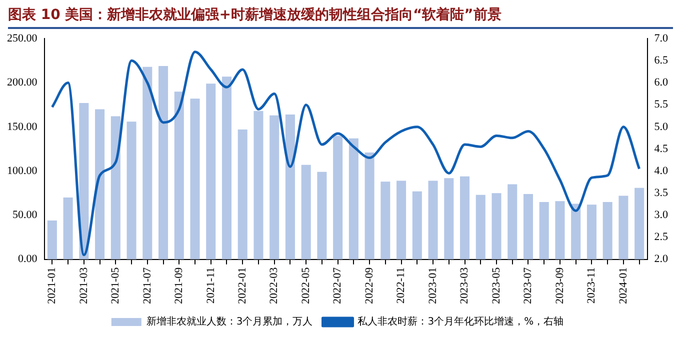  I want to click on y2-tick-label: 7.0, so click(661, 38).